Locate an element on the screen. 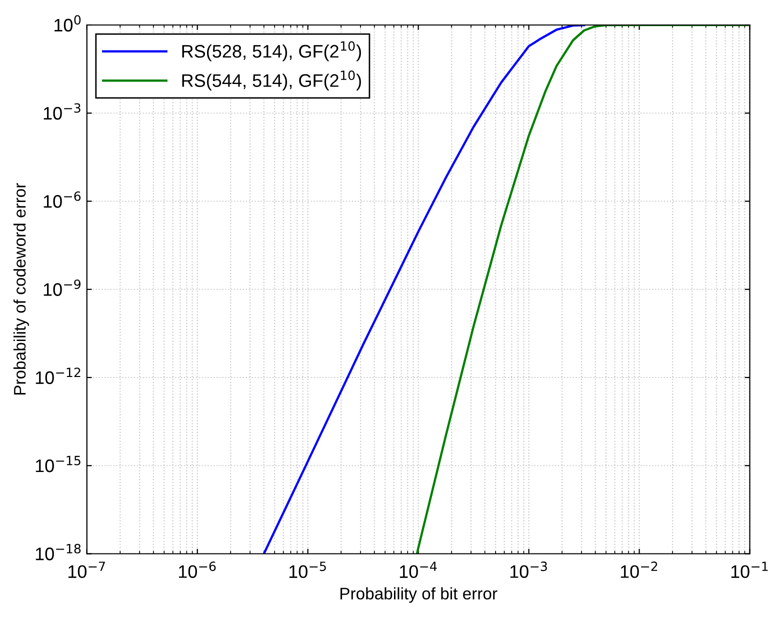  x-tick-label: 10$^{−6}$ is located at coordinates (197, 570).